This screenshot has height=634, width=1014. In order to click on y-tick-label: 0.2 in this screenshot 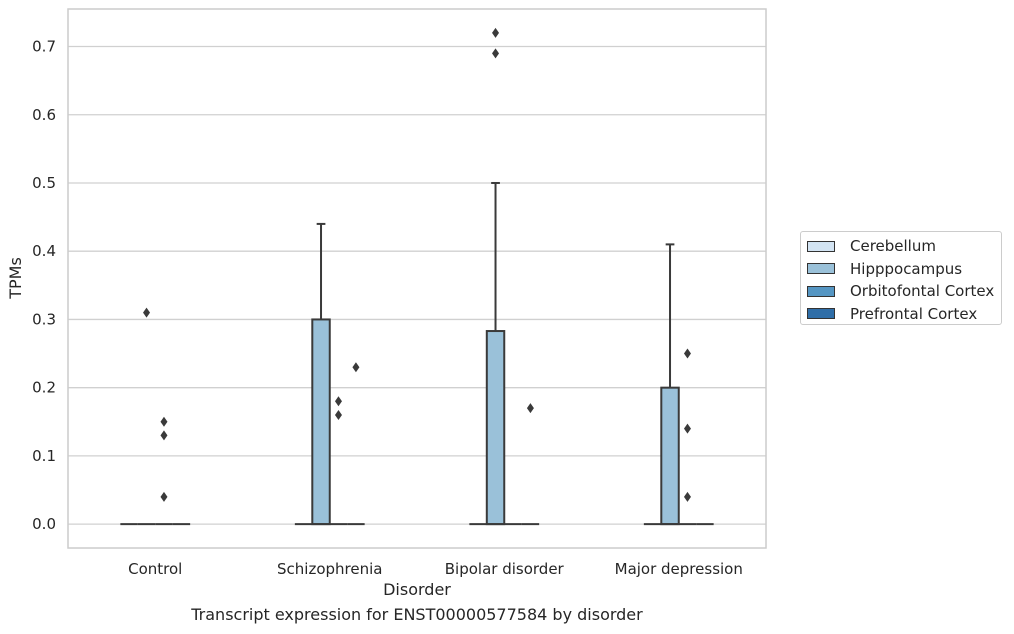, I will do `click(44, 388)`.